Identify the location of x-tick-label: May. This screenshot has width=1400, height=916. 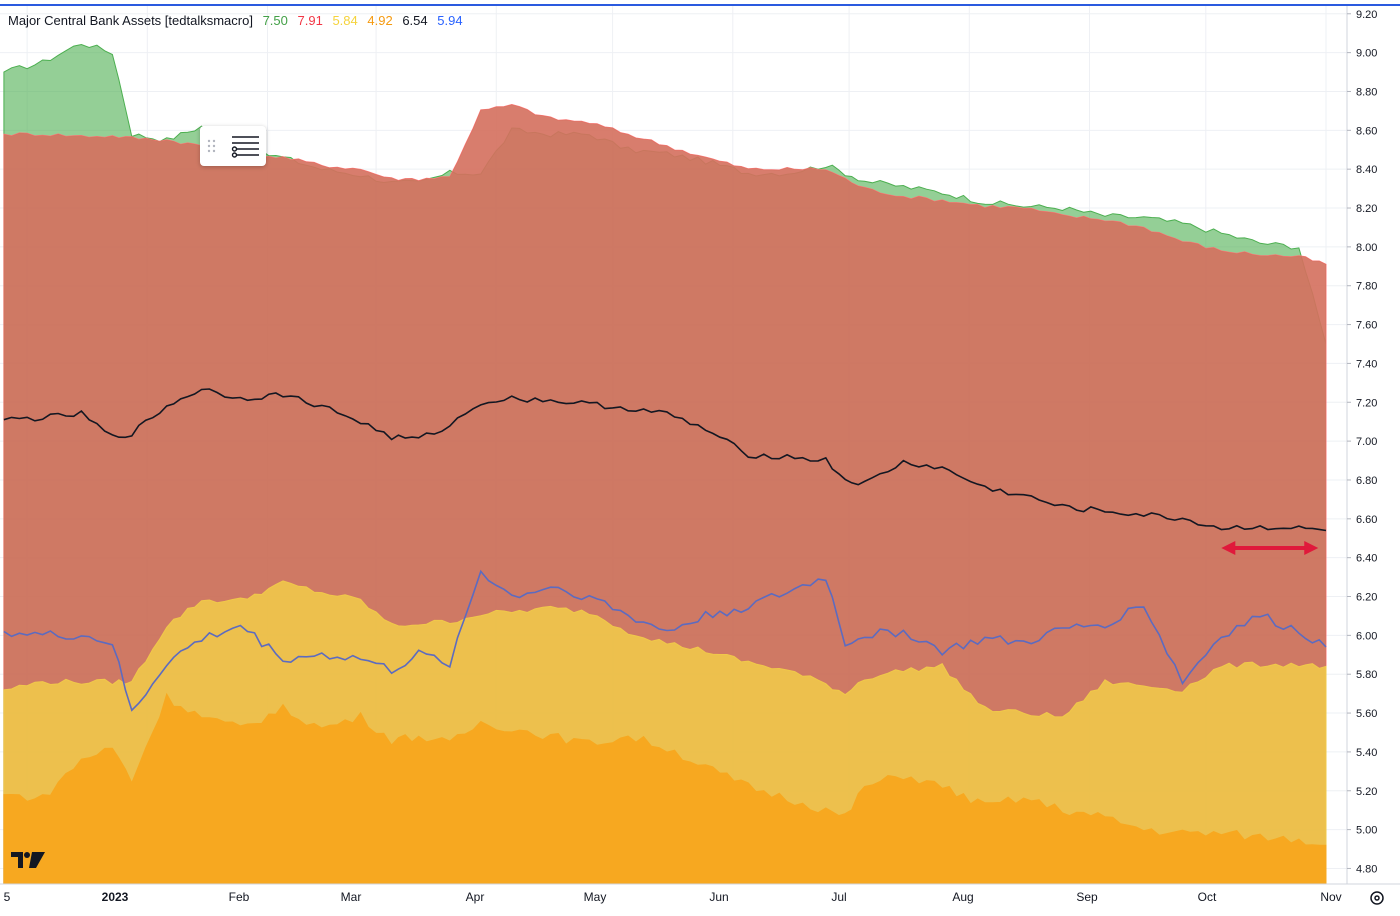
(595, 897).